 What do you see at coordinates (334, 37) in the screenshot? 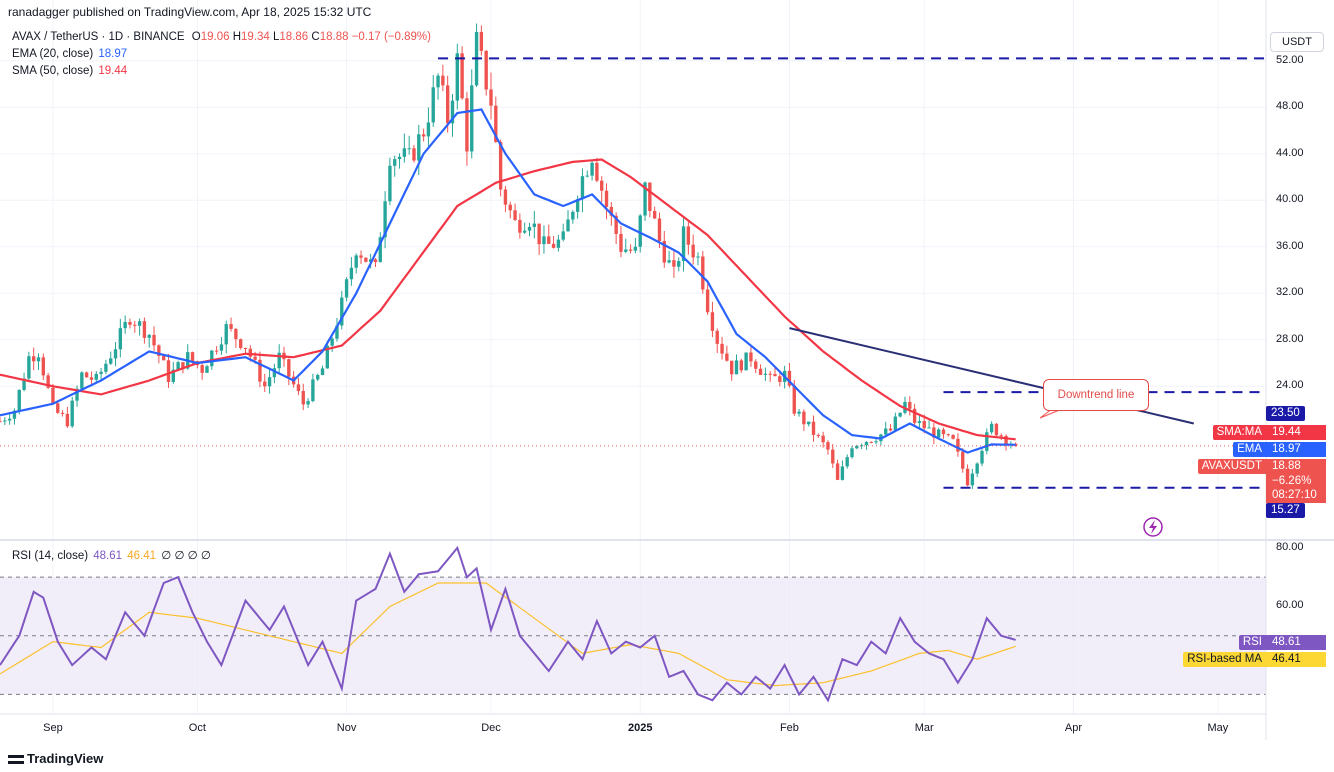
I see `close-value: 18.88` at bounding box center [334, 37].